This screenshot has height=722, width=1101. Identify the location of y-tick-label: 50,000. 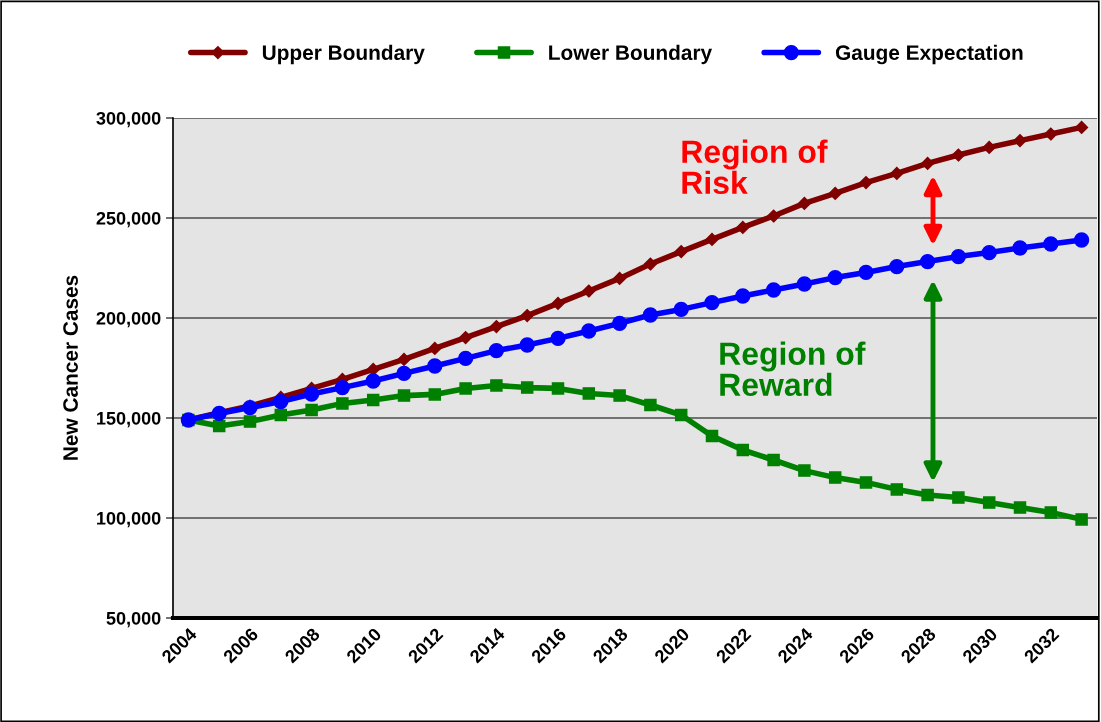
(133, 619).